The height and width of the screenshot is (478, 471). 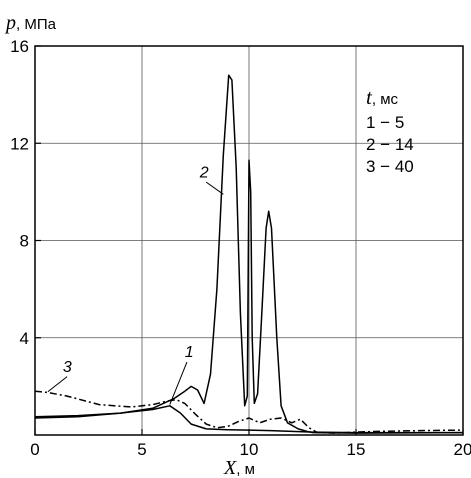 What do you see at coordinates (249, 449) in the screenshot?
I see `x-tick-label: 10` at bounding box center [249, 449].